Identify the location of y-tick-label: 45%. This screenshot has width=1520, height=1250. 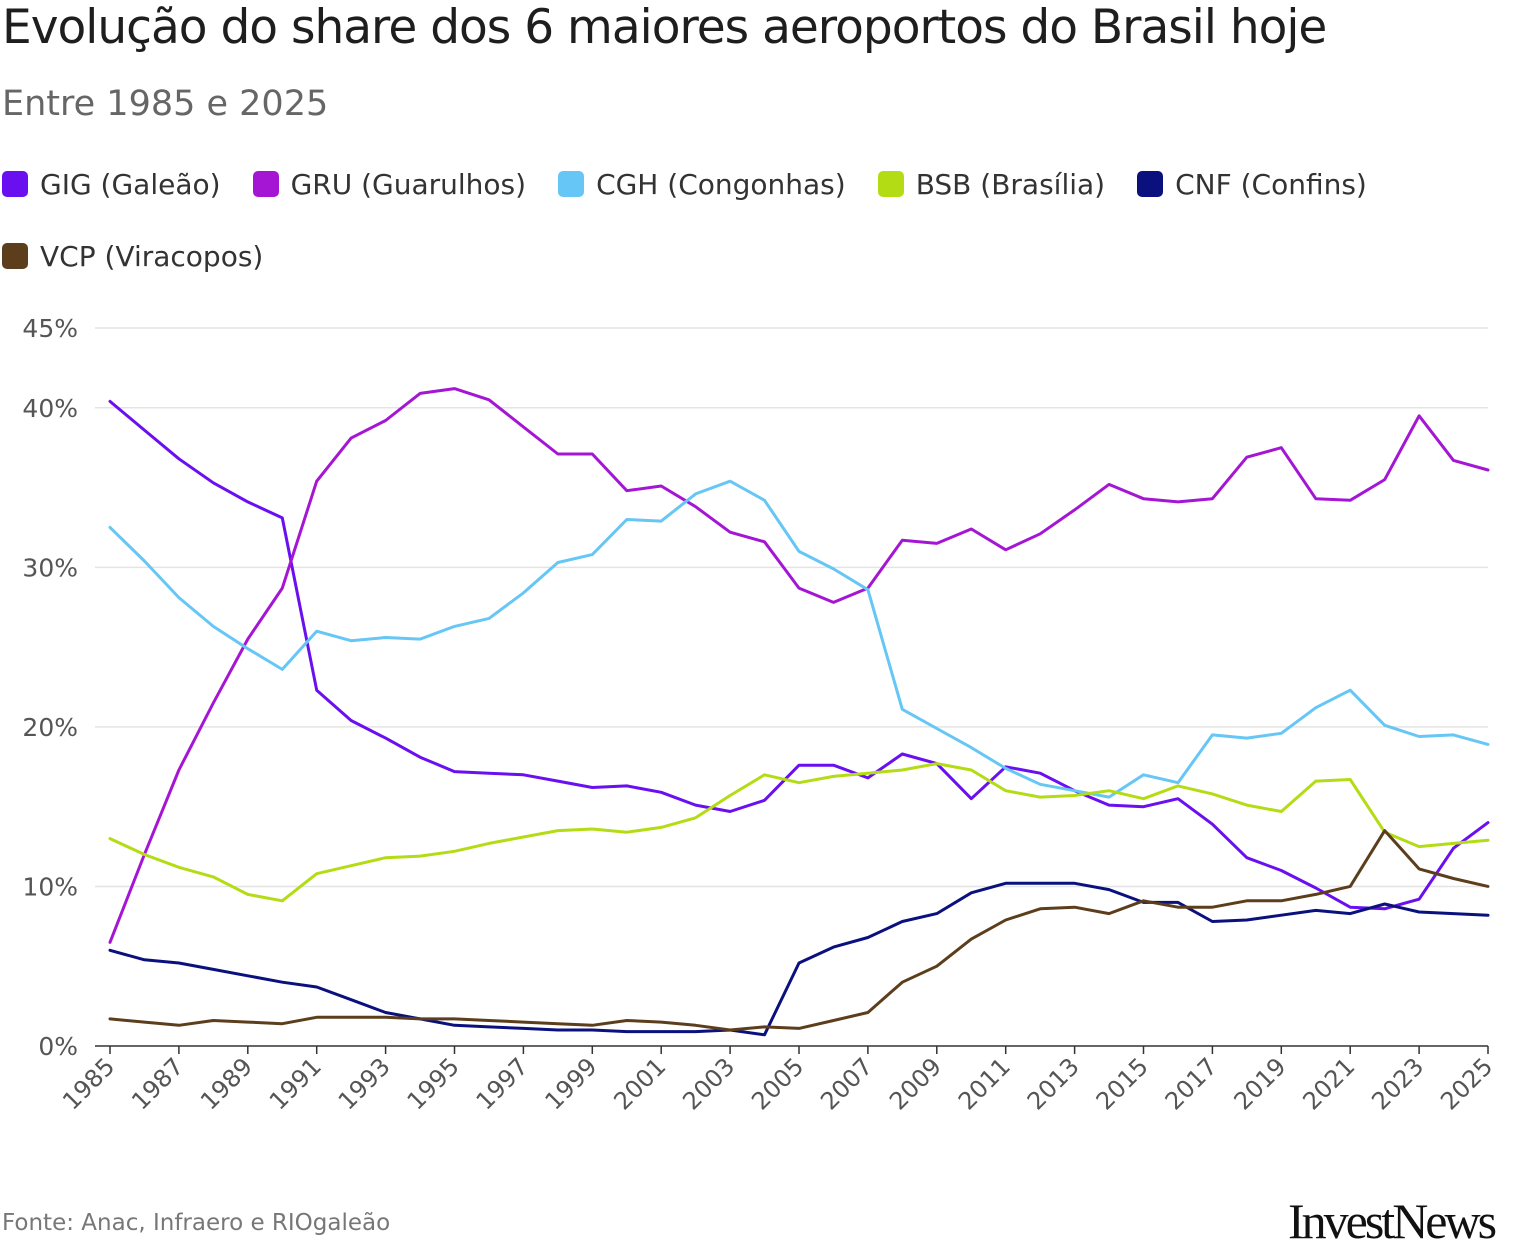
(50, 328).